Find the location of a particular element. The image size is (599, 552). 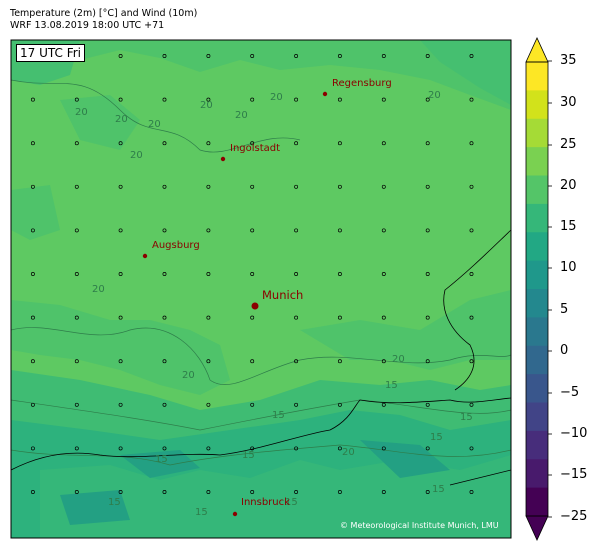

forecast-time-badge: 17 UTC Fri is located at coordinates (50, 53).